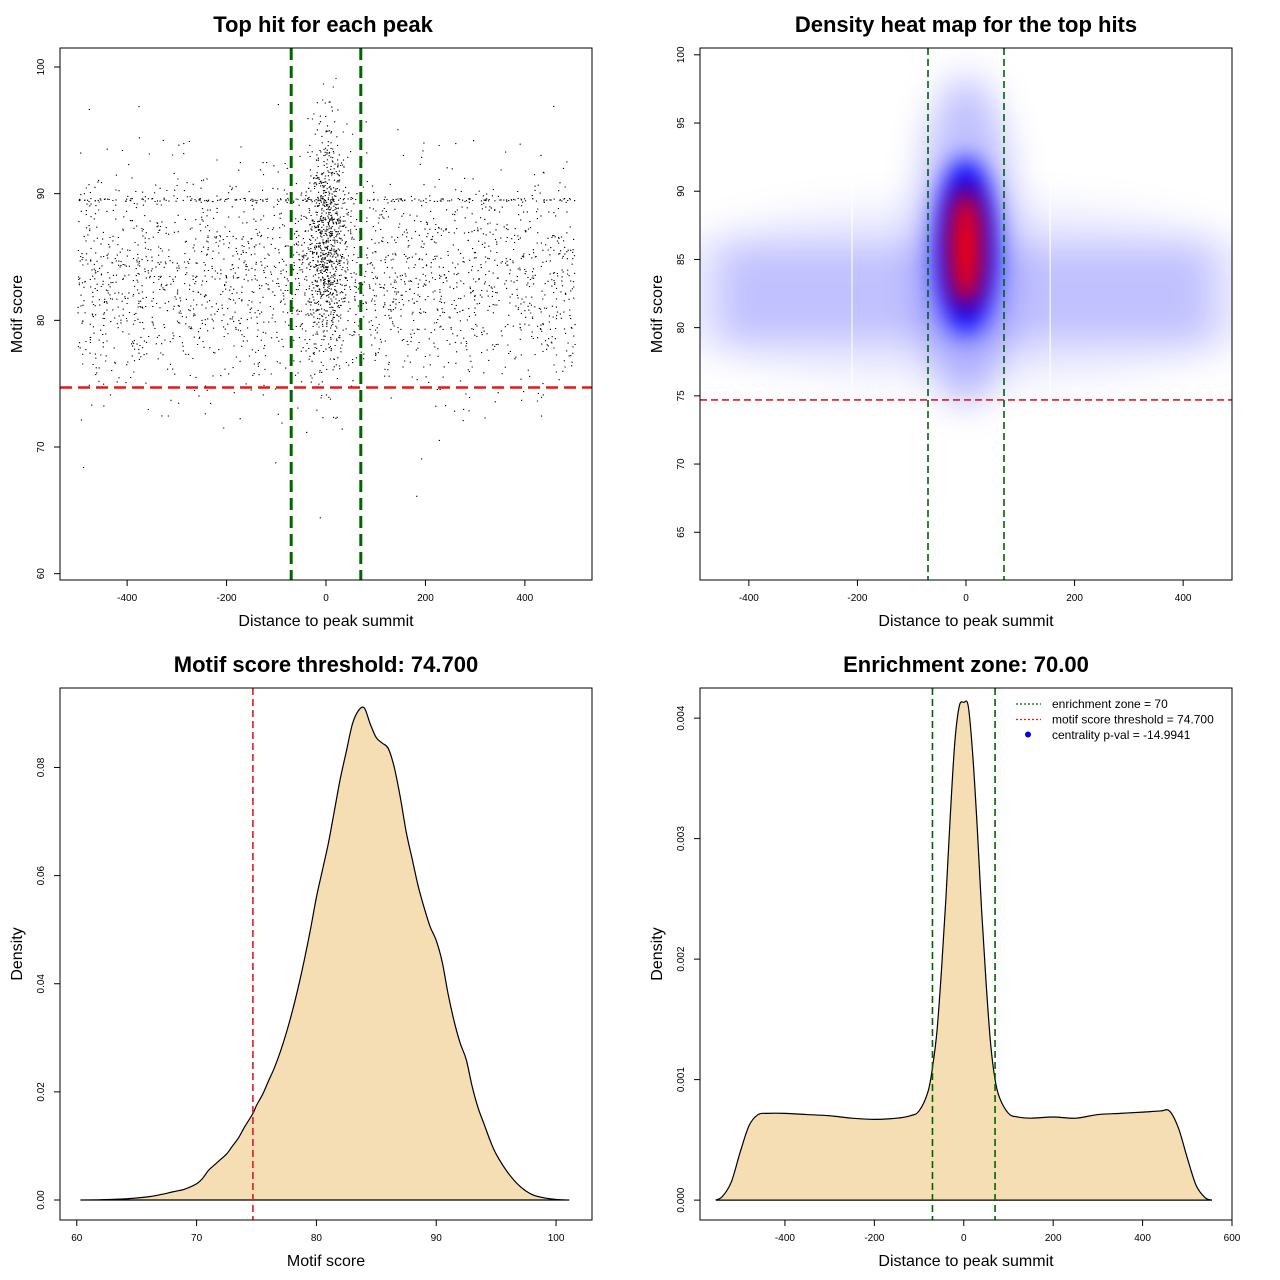  I want to click on x-tick-label: 80, so click(317, 1238).